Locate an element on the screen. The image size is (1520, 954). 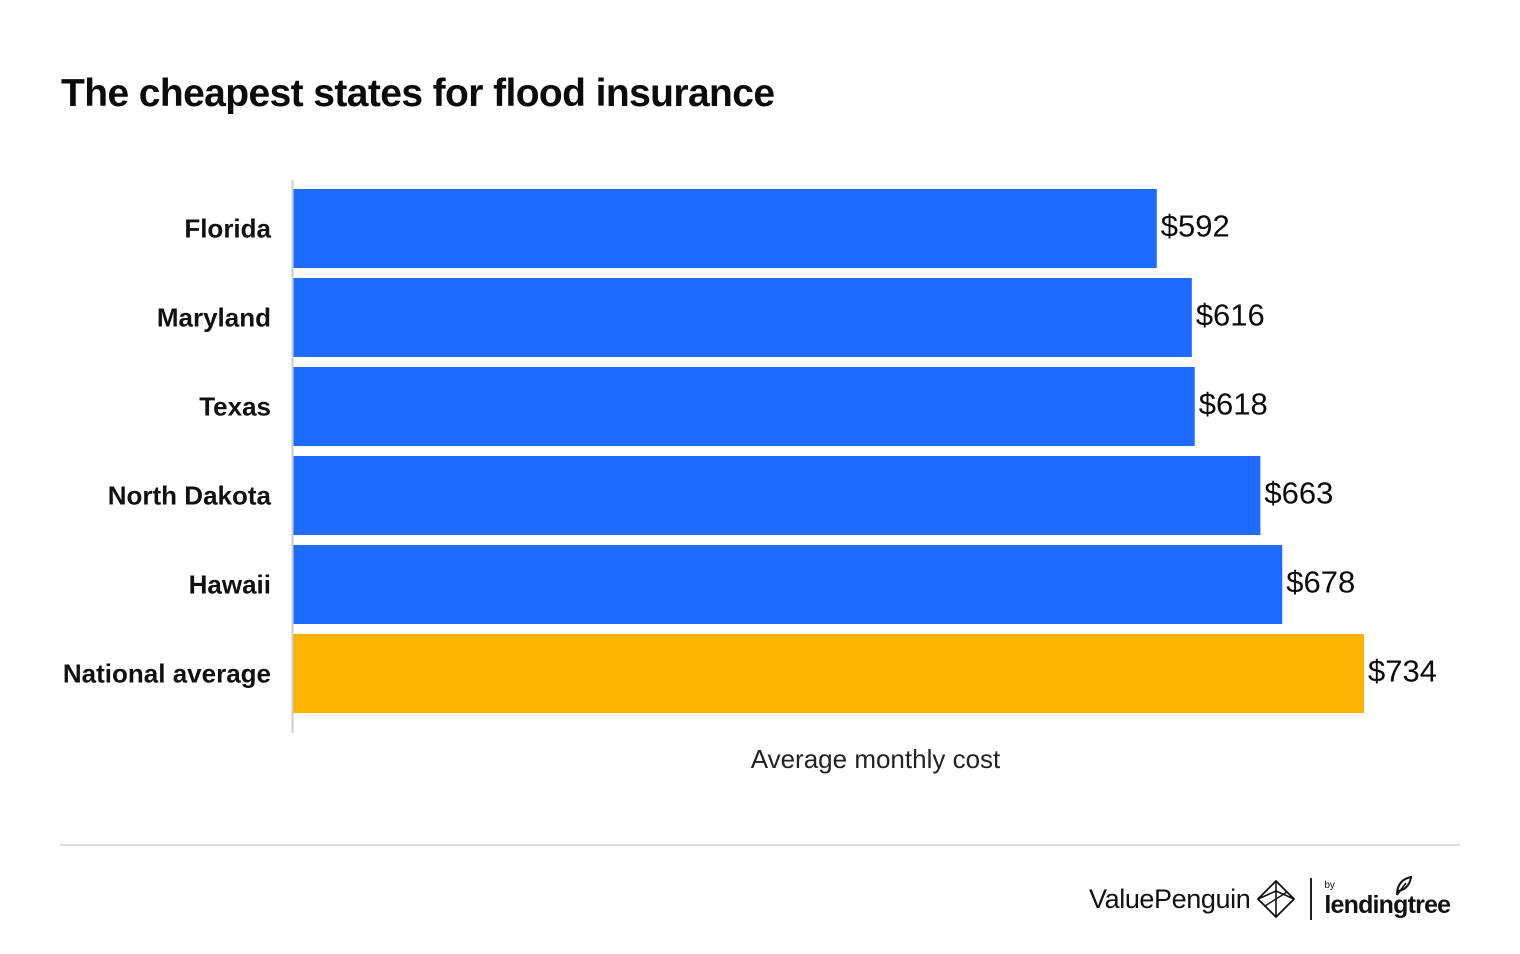
lendingtree-wordmark: lendingtree is located at coordinates (1387, 904).